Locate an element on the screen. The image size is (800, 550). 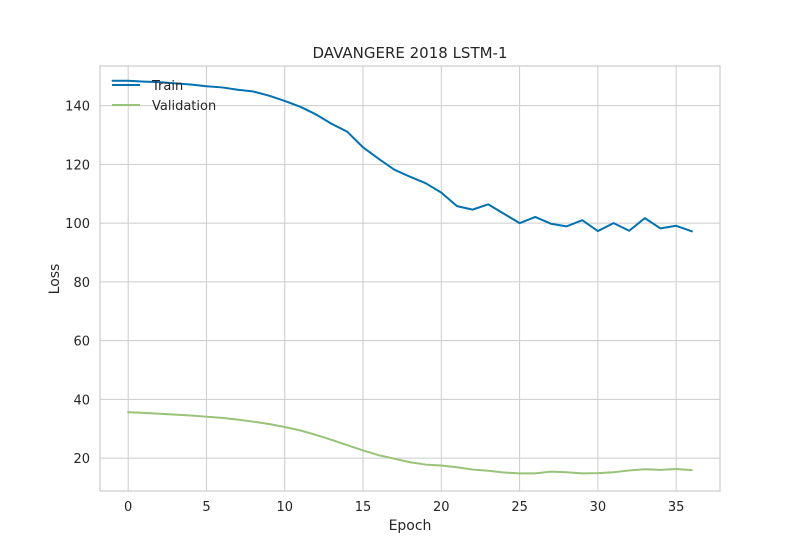
x-tick-label: 30 is located at coordinates (598, 507).